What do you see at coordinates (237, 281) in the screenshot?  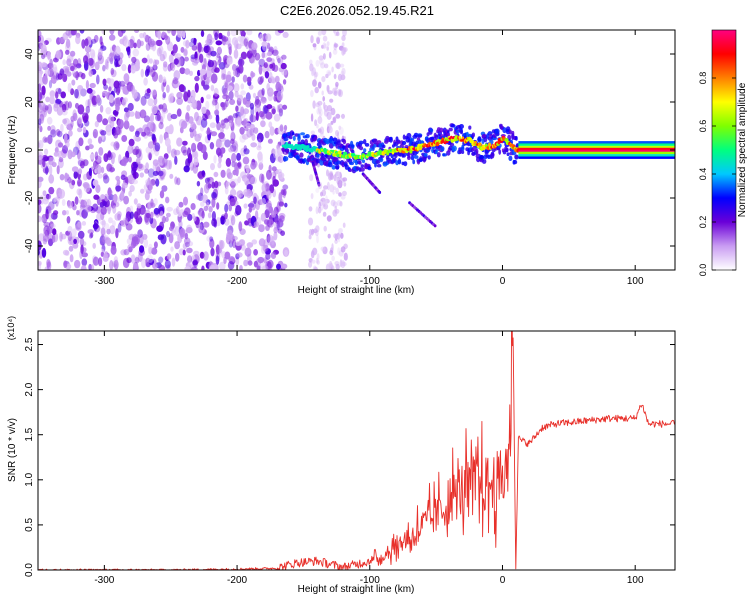 I see `x-tick-label: -200` at bounding box center [237, 281].